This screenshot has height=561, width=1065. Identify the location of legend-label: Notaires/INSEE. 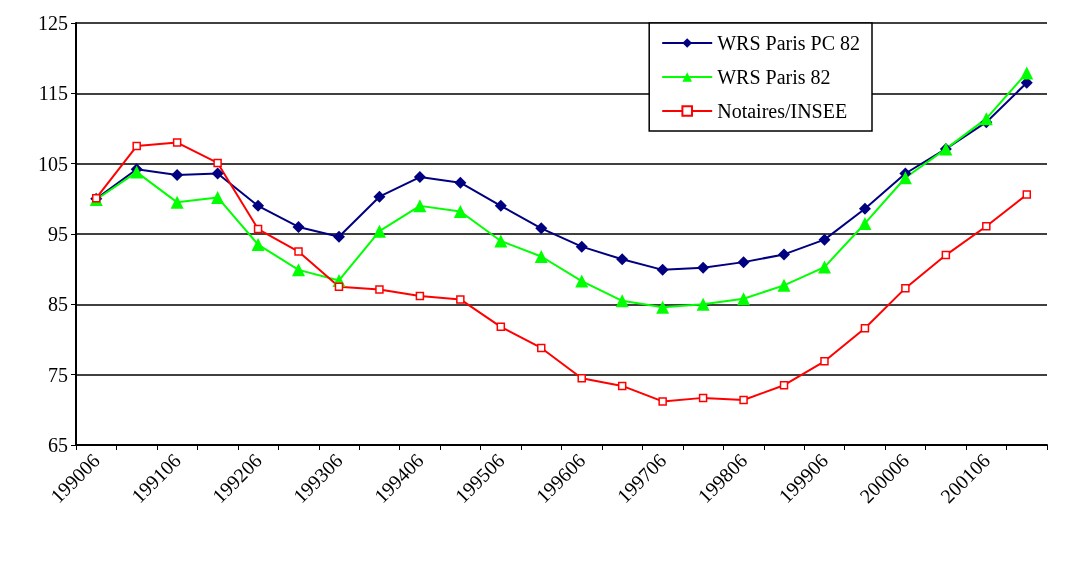
(782, 111).